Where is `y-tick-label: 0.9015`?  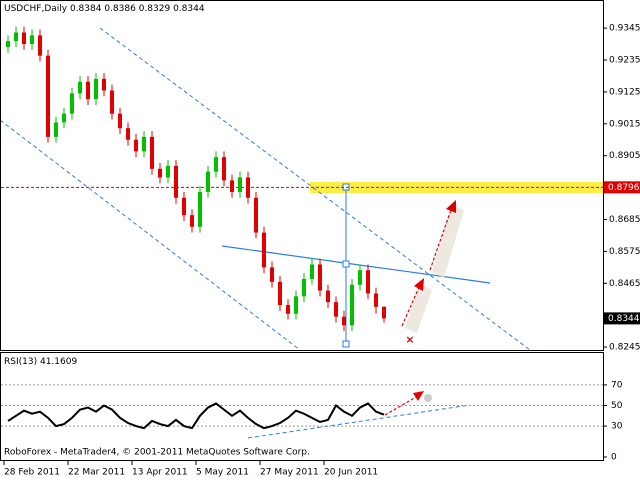 y-tick-label: 0.9015 is located at coordinates (624, 124).